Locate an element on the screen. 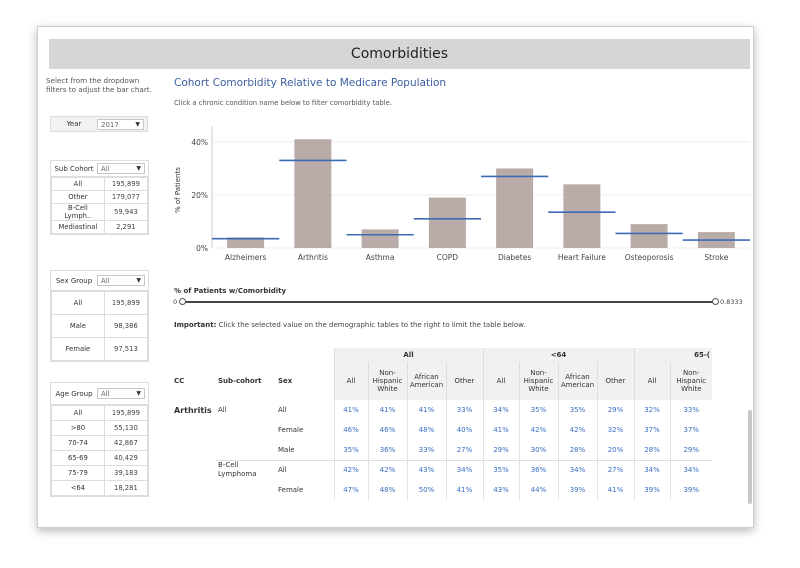 This screenshot has height=568, width=800. year-dropdown-value: 2017 is located at coordinates (110, 124).